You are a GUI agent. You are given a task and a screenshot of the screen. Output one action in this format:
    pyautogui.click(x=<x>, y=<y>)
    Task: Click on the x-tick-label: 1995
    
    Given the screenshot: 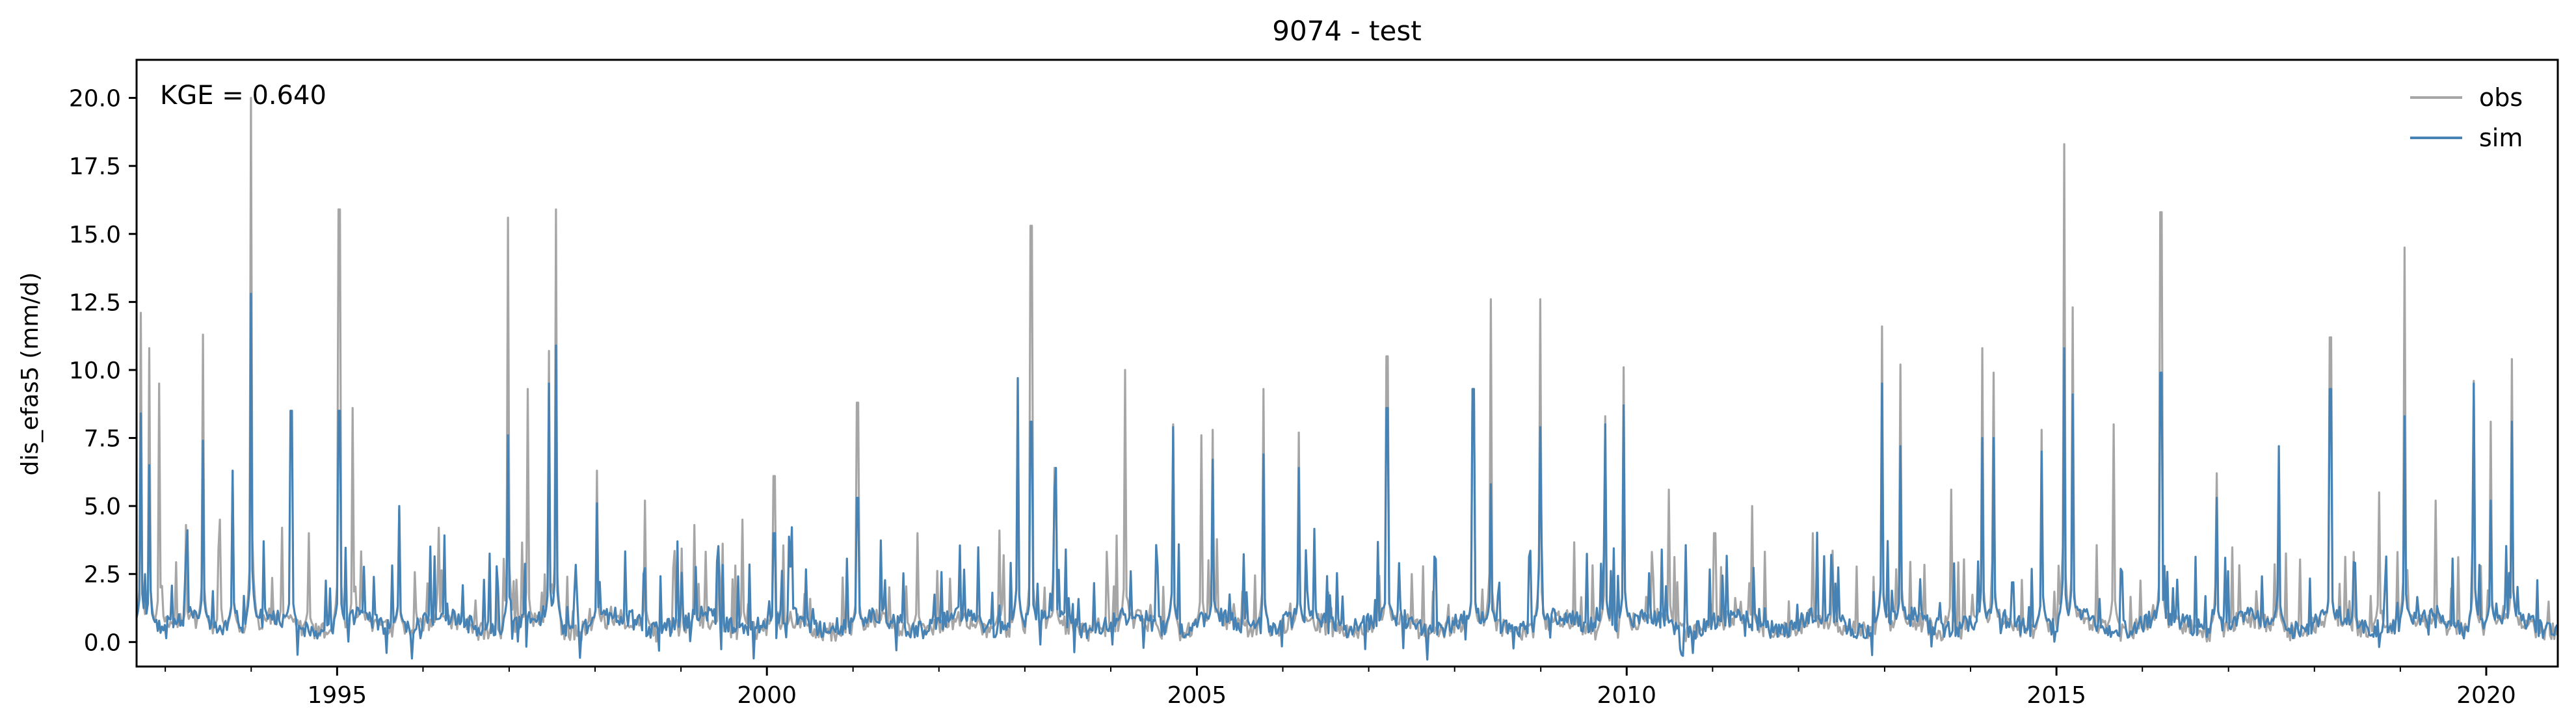 What is the action you would take?
    pyautogui.click(x=338, y=695)
    